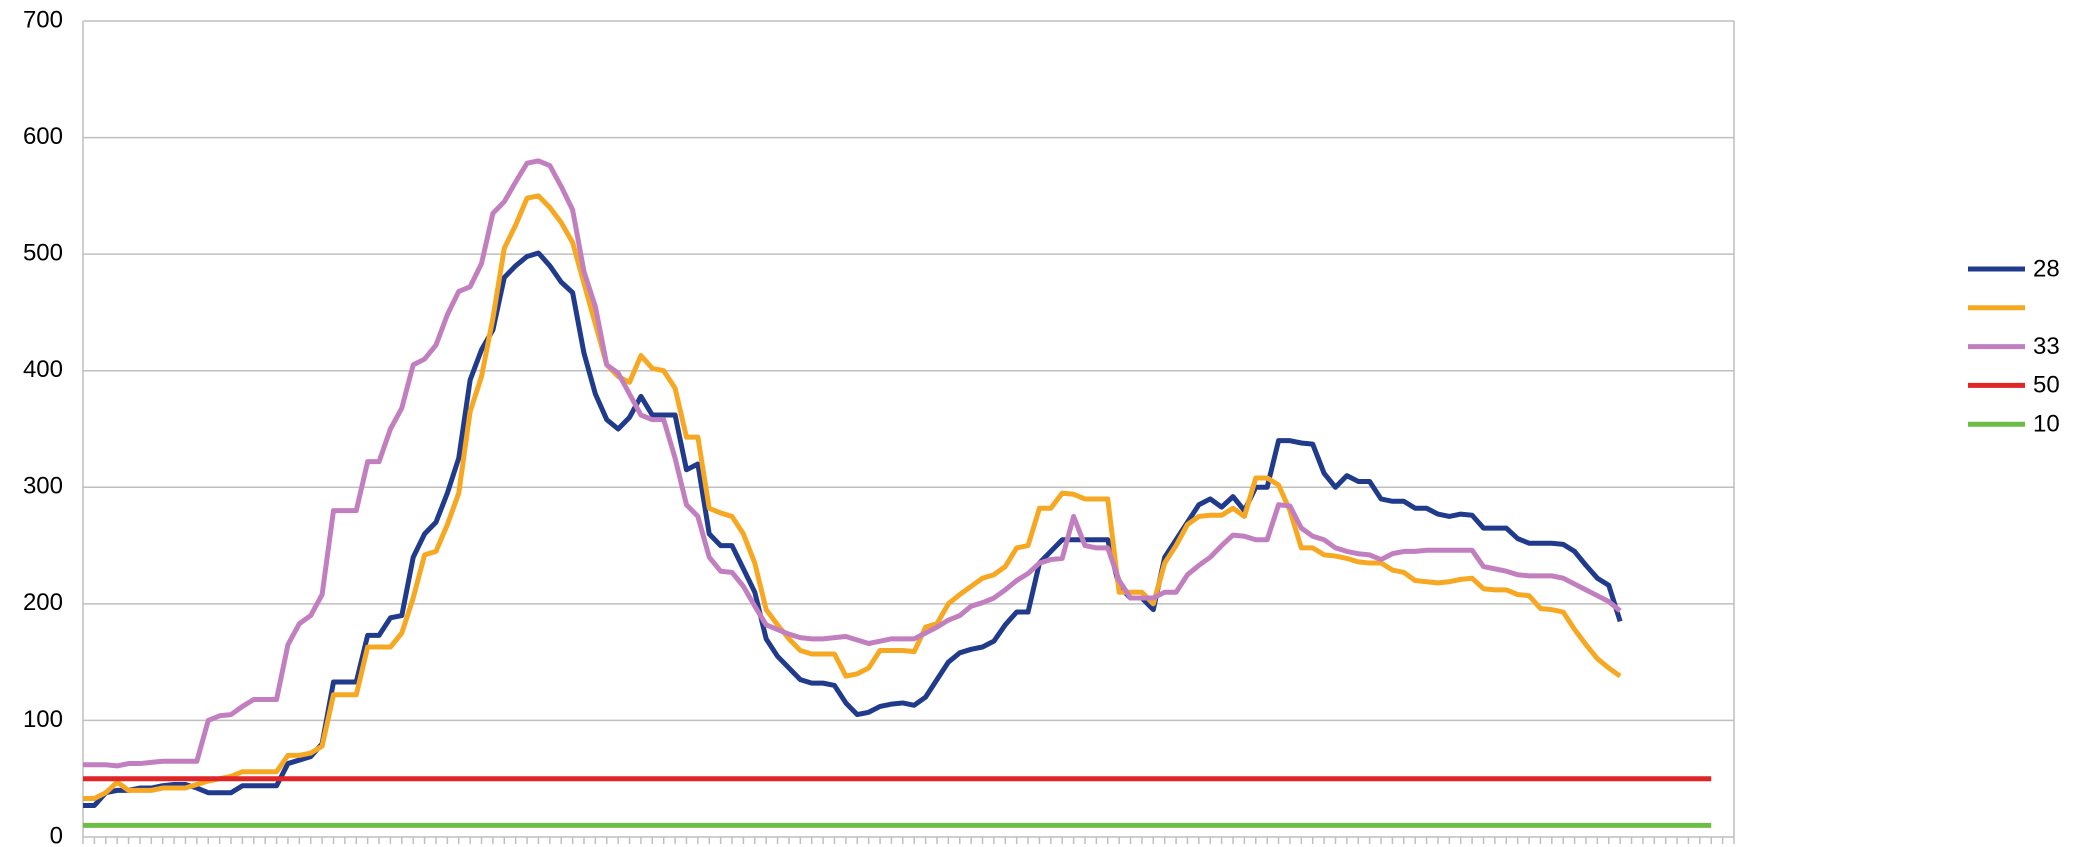  What do you see at coordinates (2046, 424) in the screenshot?
I see `legend-label: 10` at bounding box center [2046, 424].